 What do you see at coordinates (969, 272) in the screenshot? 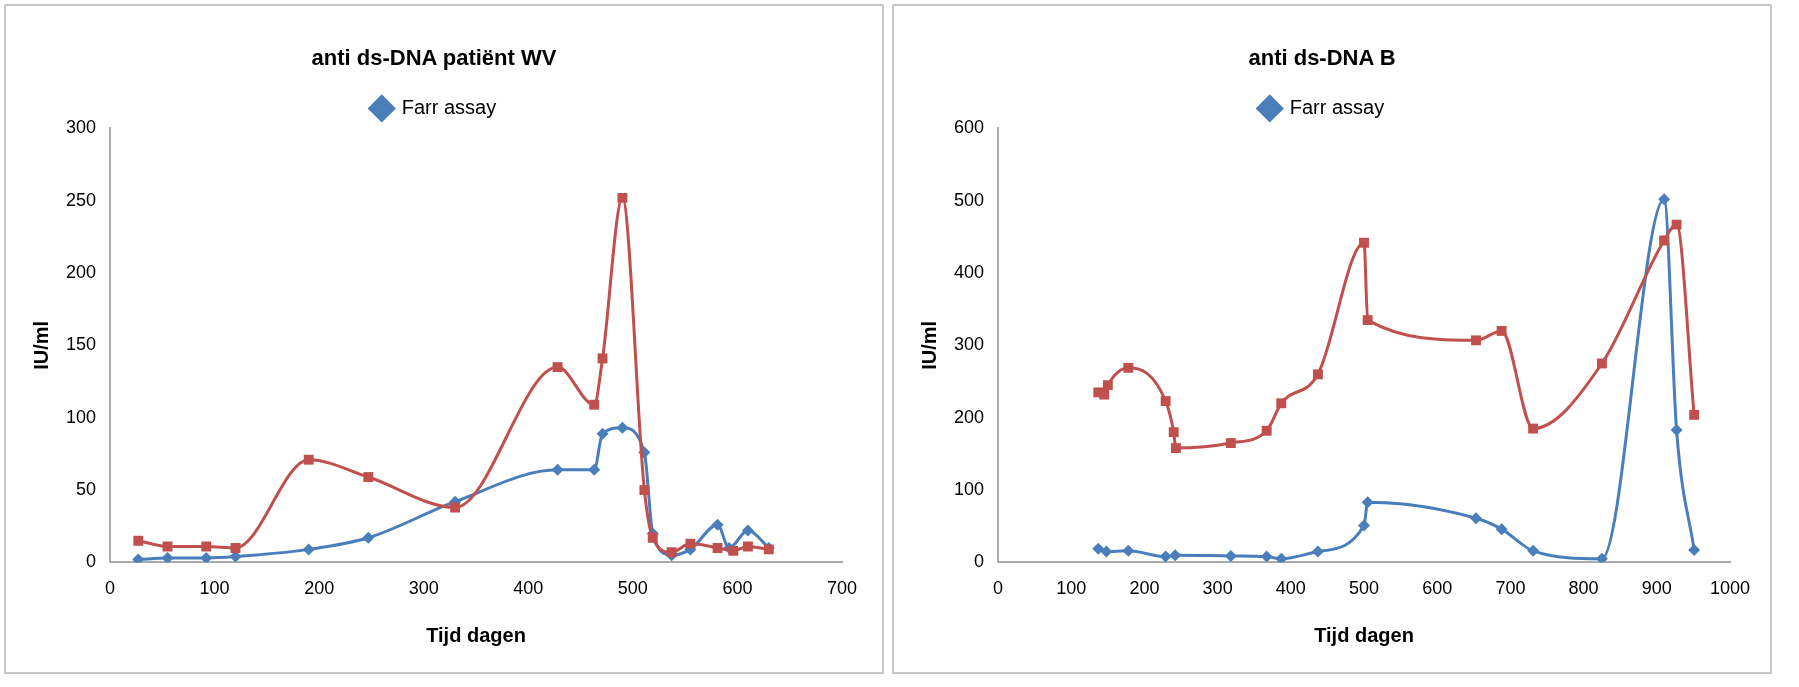
I see `y-tick-label: 400` at bounding box center [969, 272].